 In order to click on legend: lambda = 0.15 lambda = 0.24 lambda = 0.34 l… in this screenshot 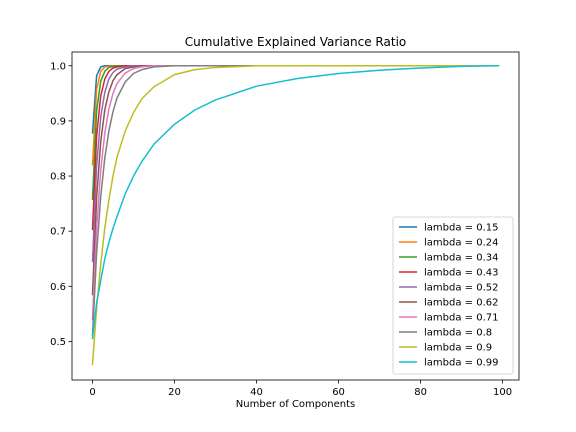, I will do `click(453, 295)`.